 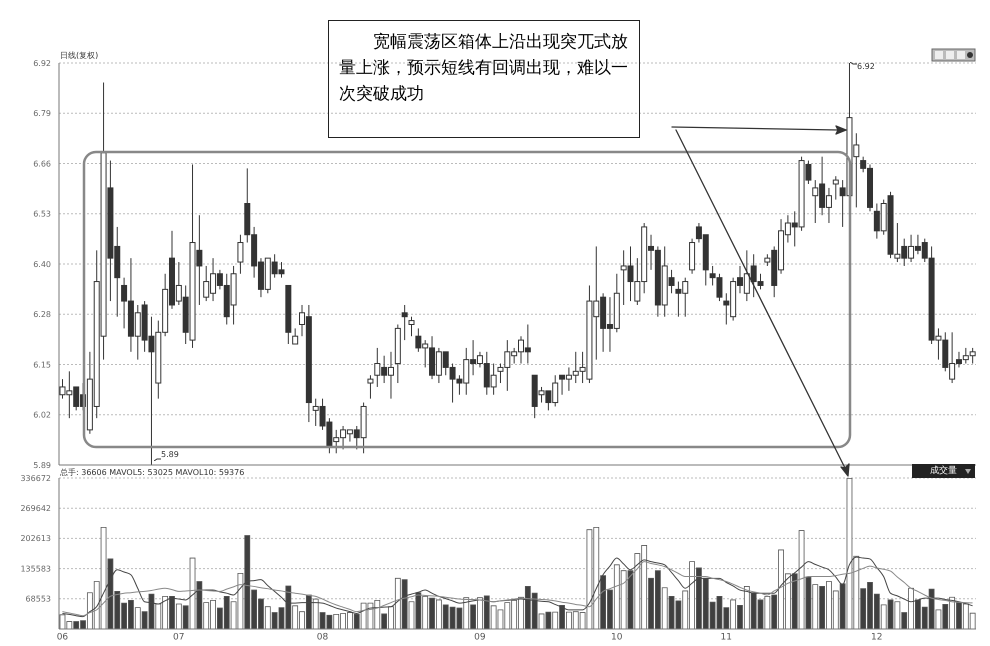 What do you see at coordinates (42, 465) in the screenshot?
I see `y-tick-label: 5.89` at bounding box center [42, 465].